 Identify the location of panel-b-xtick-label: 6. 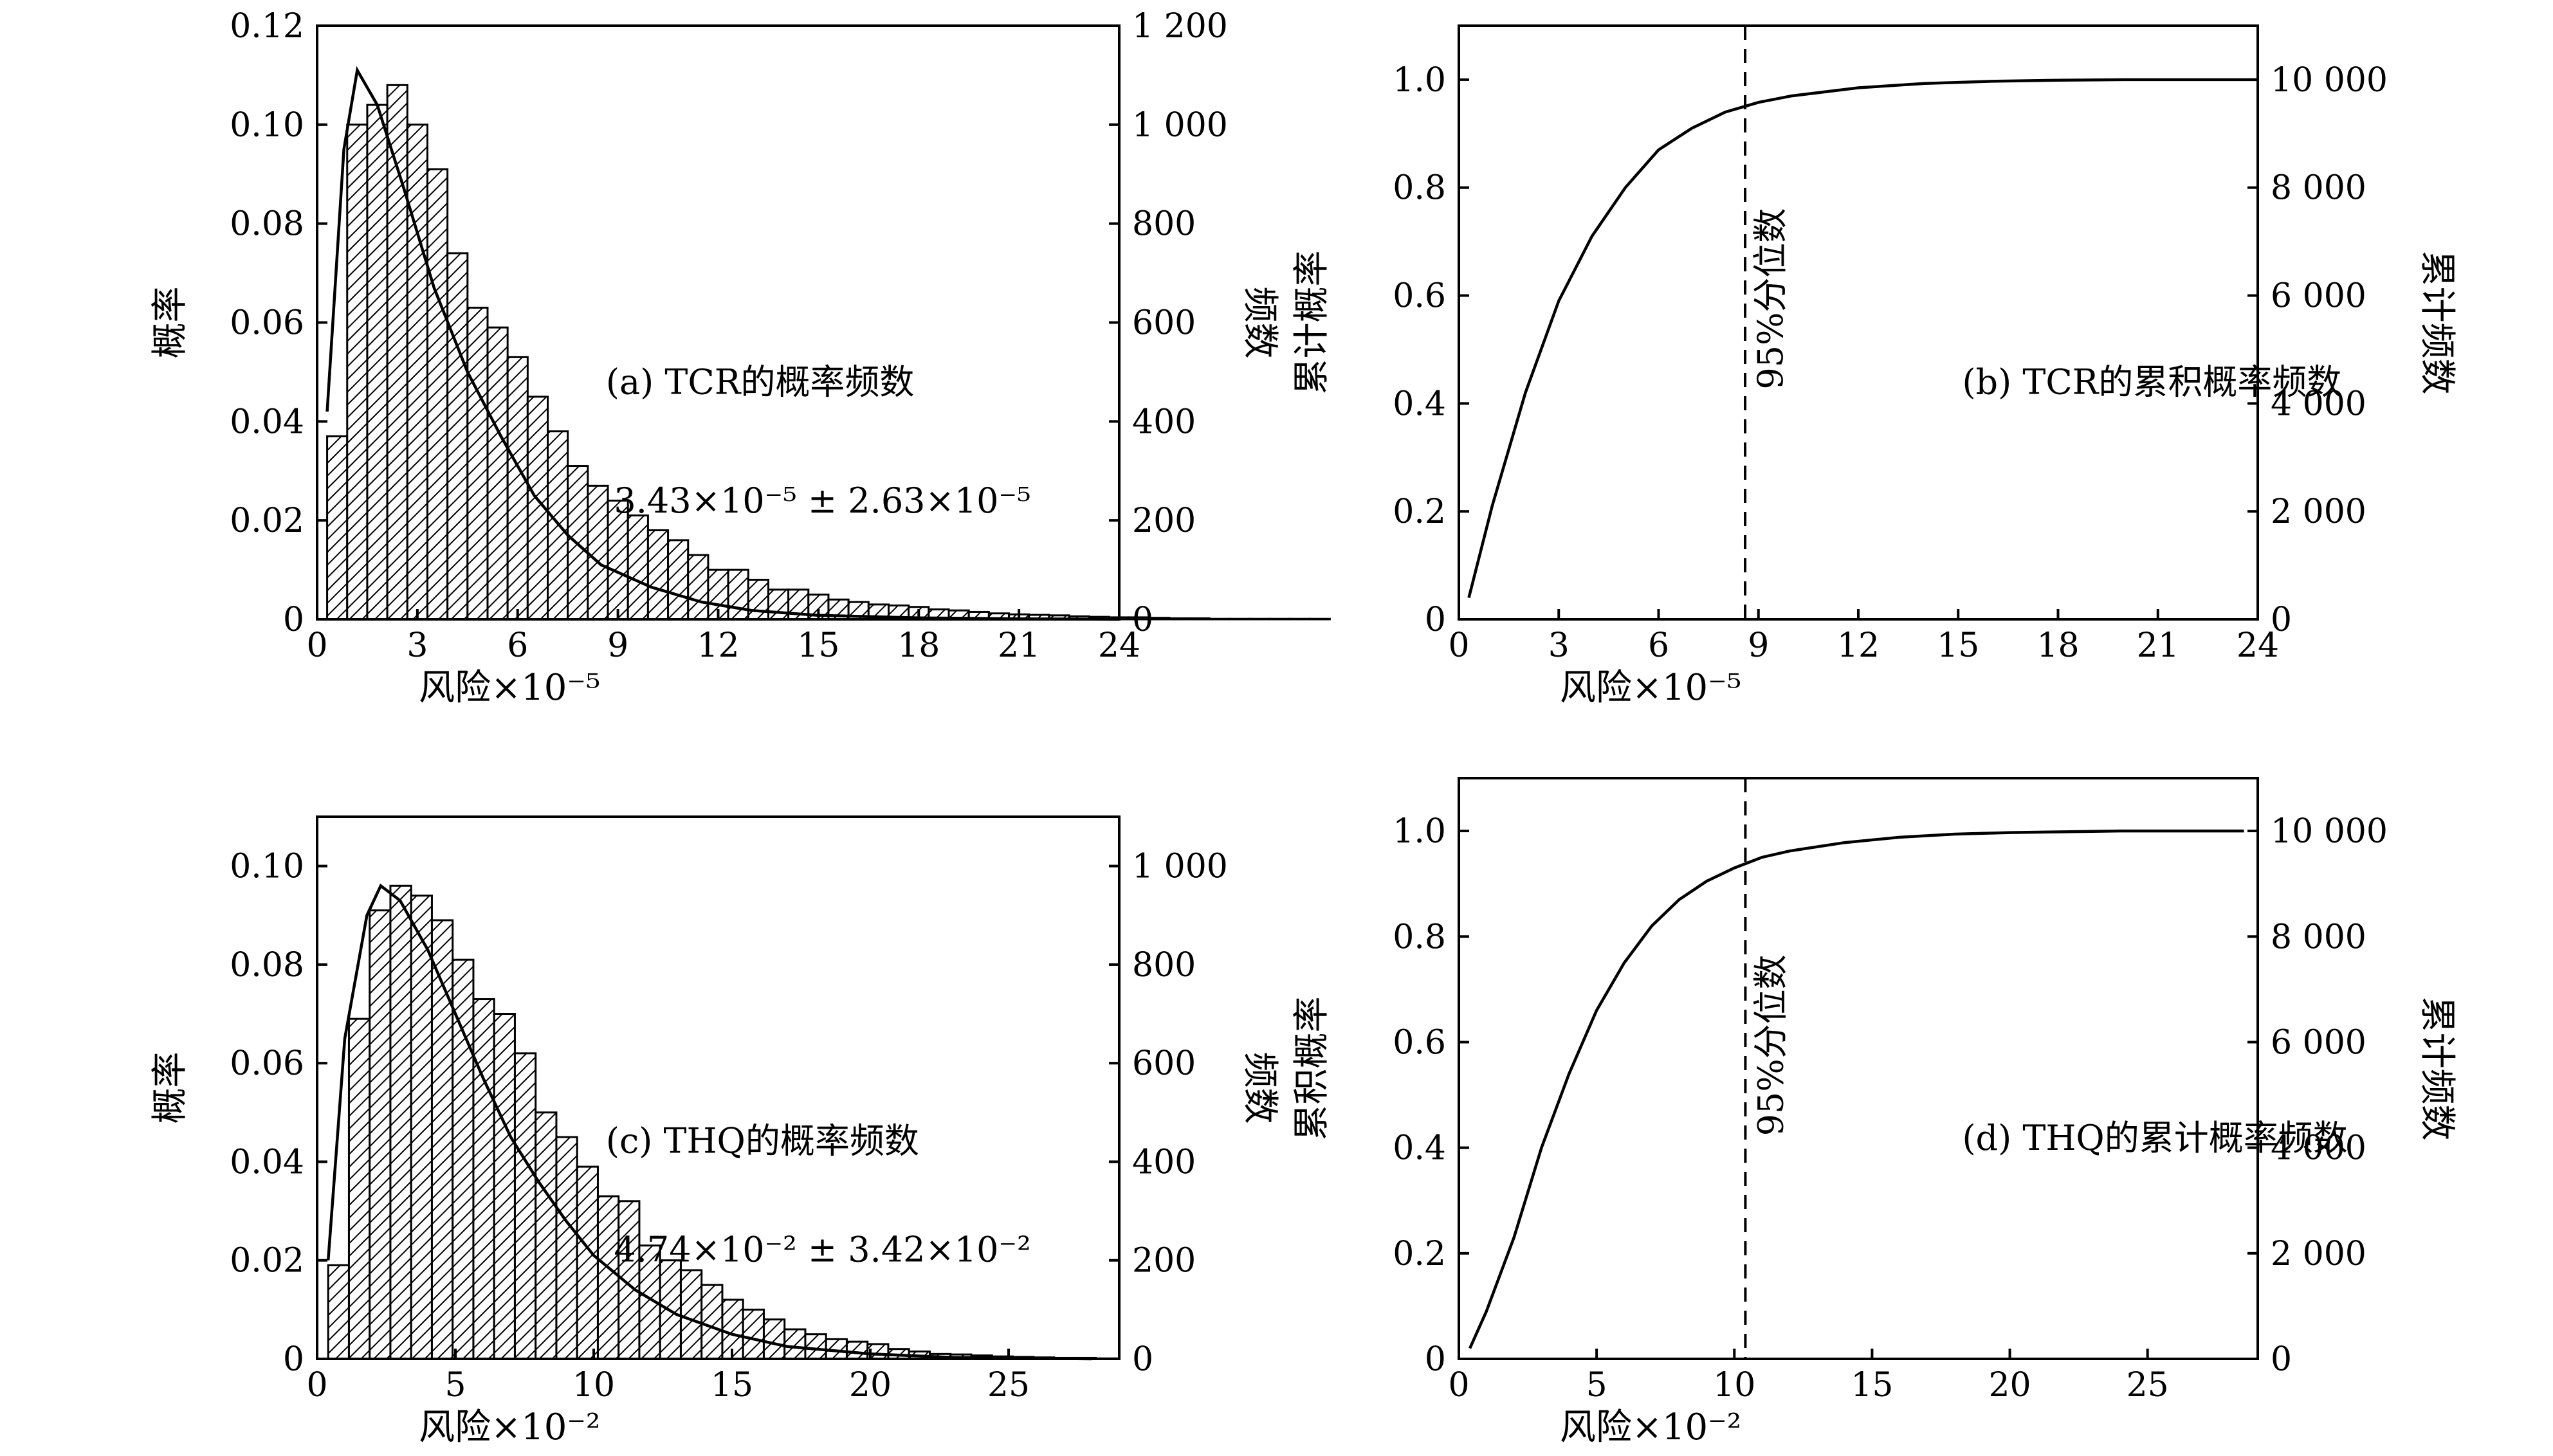
(1659, 645).